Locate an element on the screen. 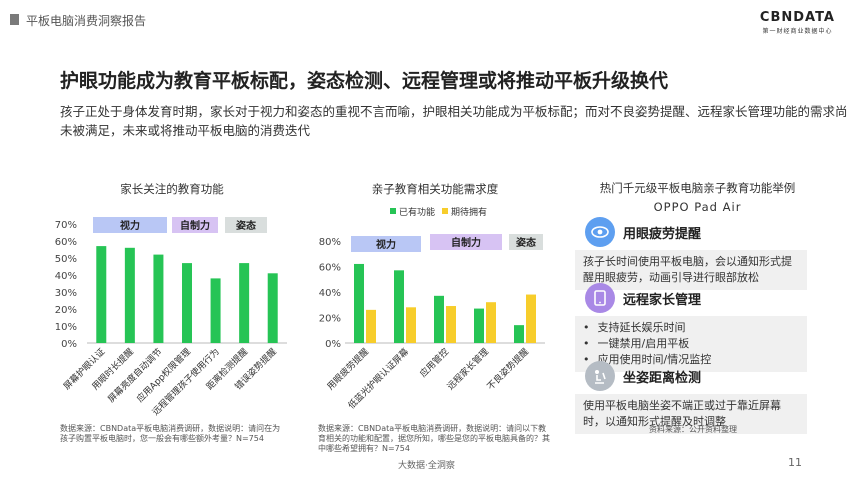  feature-bullet: 一键禁用/启用平板 is located at coordinates (691, 344).